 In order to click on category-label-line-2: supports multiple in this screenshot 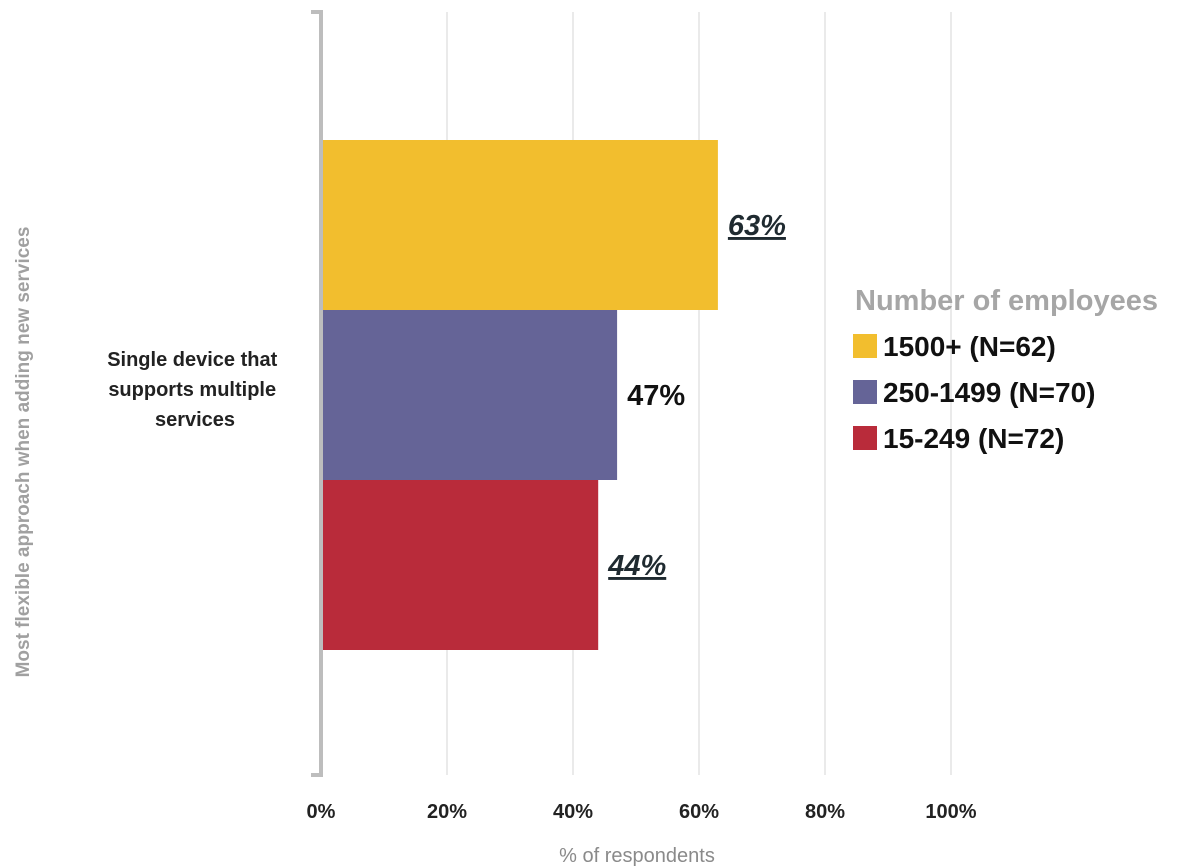, I will do `click(192, 390)`.